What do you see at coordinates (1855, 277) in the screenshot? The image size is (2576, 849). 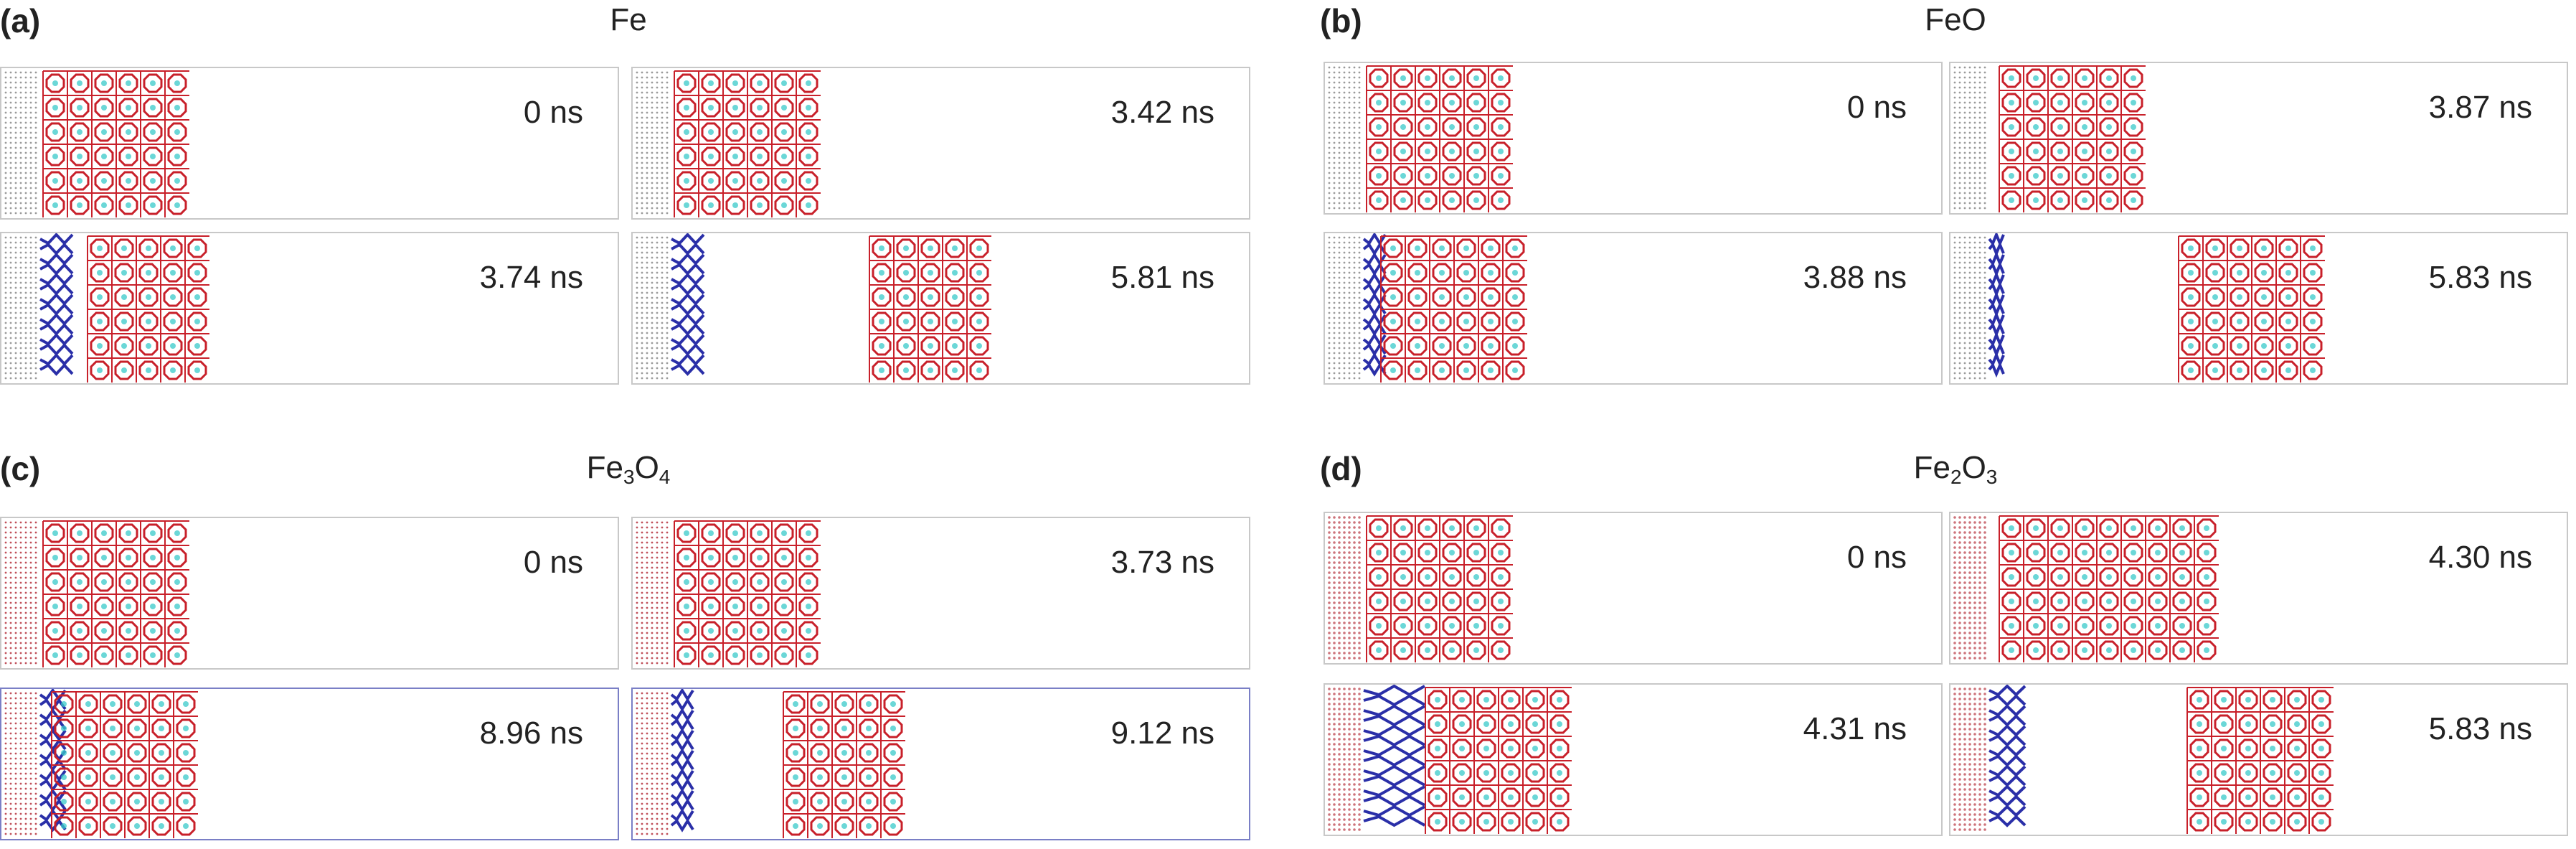 I see `timestamp-label: 3.88 ns` at bounding box center [1855, 277].